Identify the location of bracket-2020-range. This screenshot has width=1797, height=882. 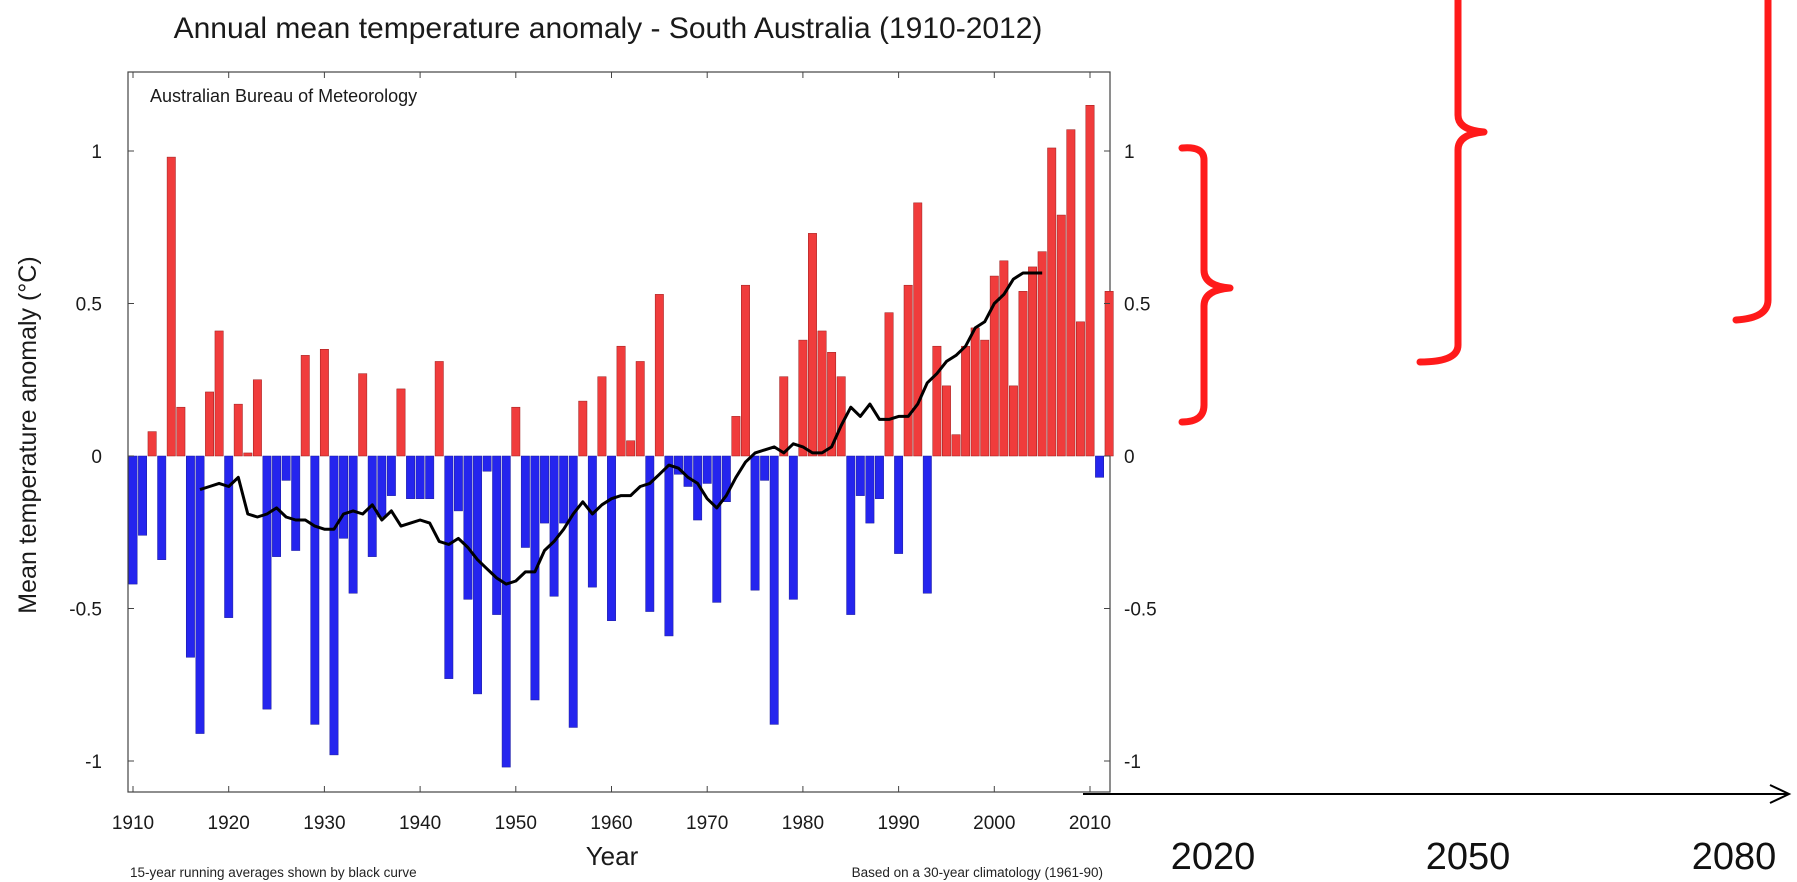
(1206, 285).